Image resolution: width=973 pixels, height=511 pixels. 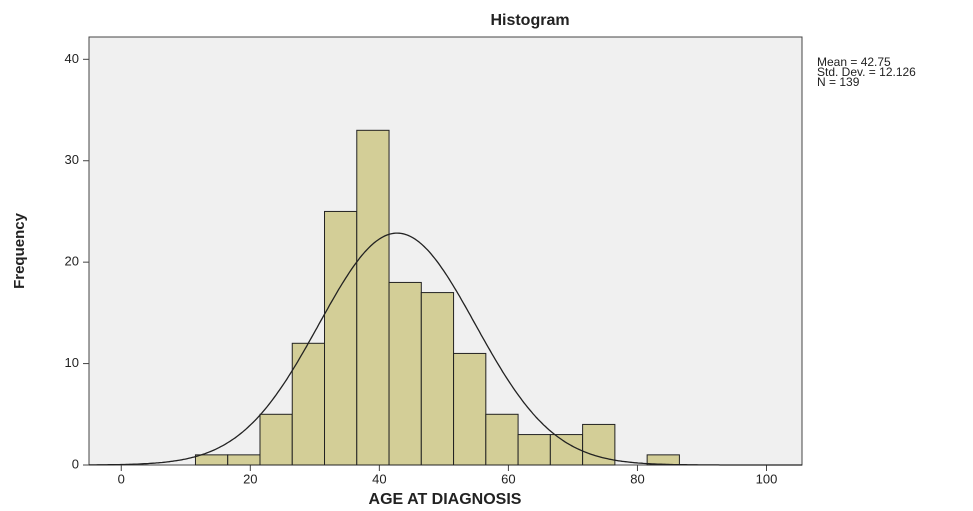 I want to click on x-tick-label: 20, so click(x=250, y=478).